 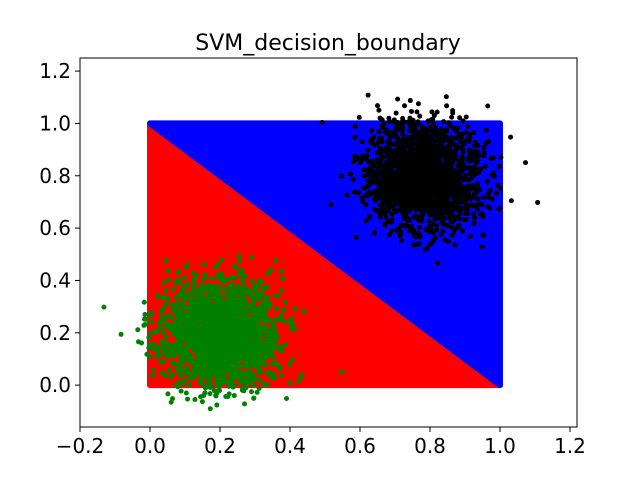 I want to click on series-green-points, so click(x=223, y=332).